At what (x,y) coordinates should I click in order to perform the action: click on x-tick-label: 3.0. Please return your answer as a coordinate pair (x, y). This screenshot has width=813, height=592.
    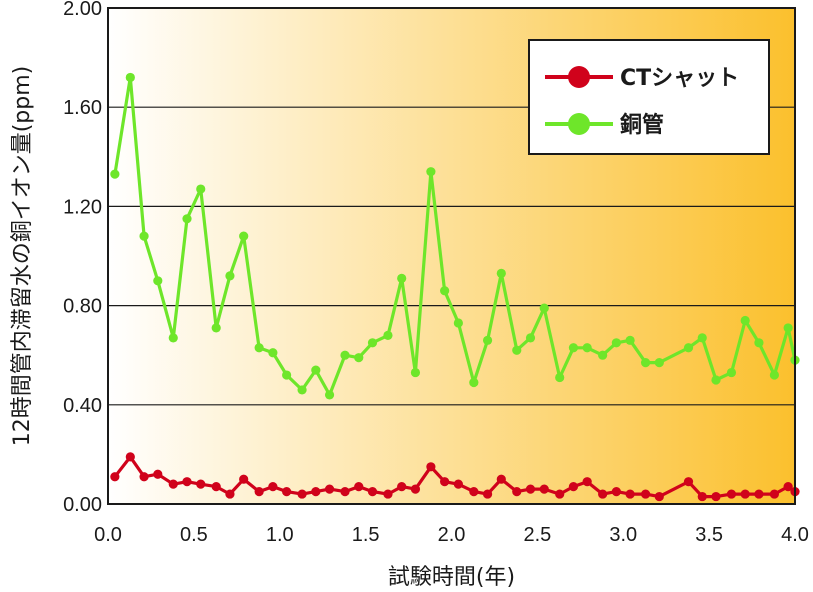
    Looking at the image, I should click on (623, 535).